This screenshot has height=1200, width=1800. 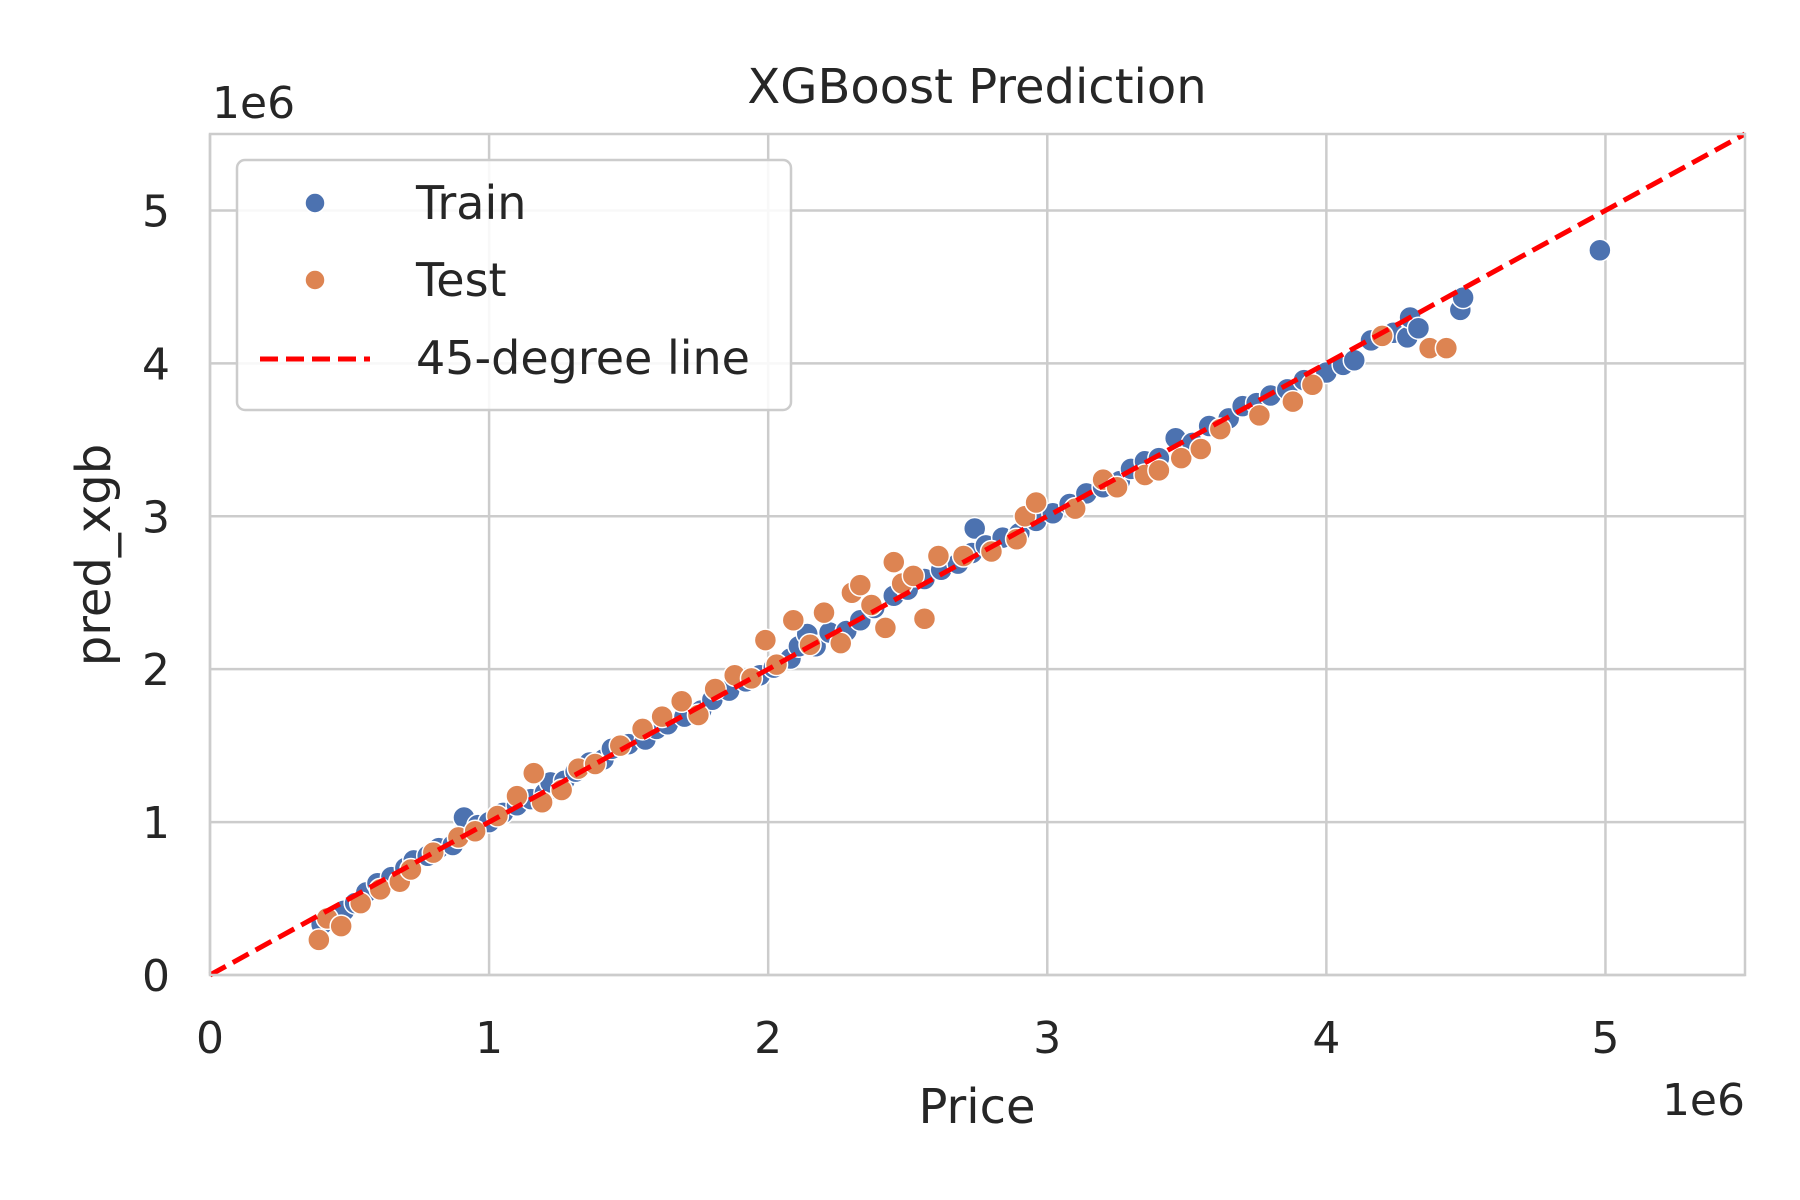 What do you see at coordinates (315, 280) in the screenshot?
I see `legend-marker-test` at bounding box center [315, 280].